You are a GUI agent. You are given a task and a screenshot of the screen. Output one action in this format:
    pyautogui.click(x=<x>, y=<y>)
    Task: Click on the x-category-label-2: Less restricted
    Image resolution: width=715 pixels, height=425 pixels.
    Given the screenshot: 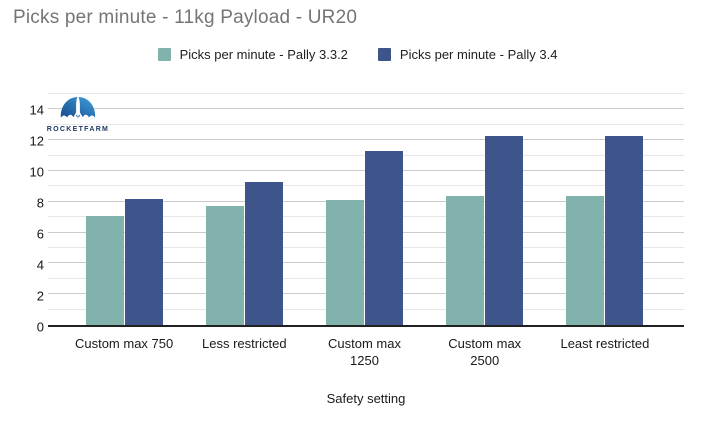 What is the action you would take?
    pyautogui.click(x=244, y=343)
    